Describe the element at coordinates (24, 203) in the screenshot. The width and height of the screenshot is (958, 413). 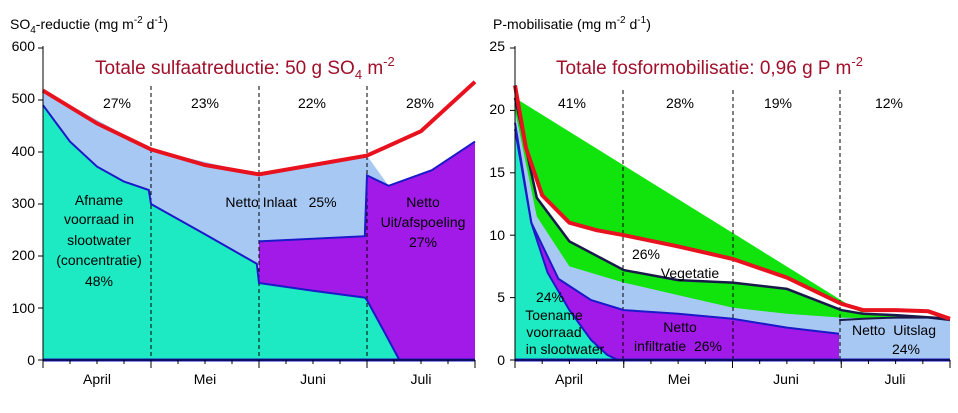
I see `left-y-tick-label: 300` at that location.